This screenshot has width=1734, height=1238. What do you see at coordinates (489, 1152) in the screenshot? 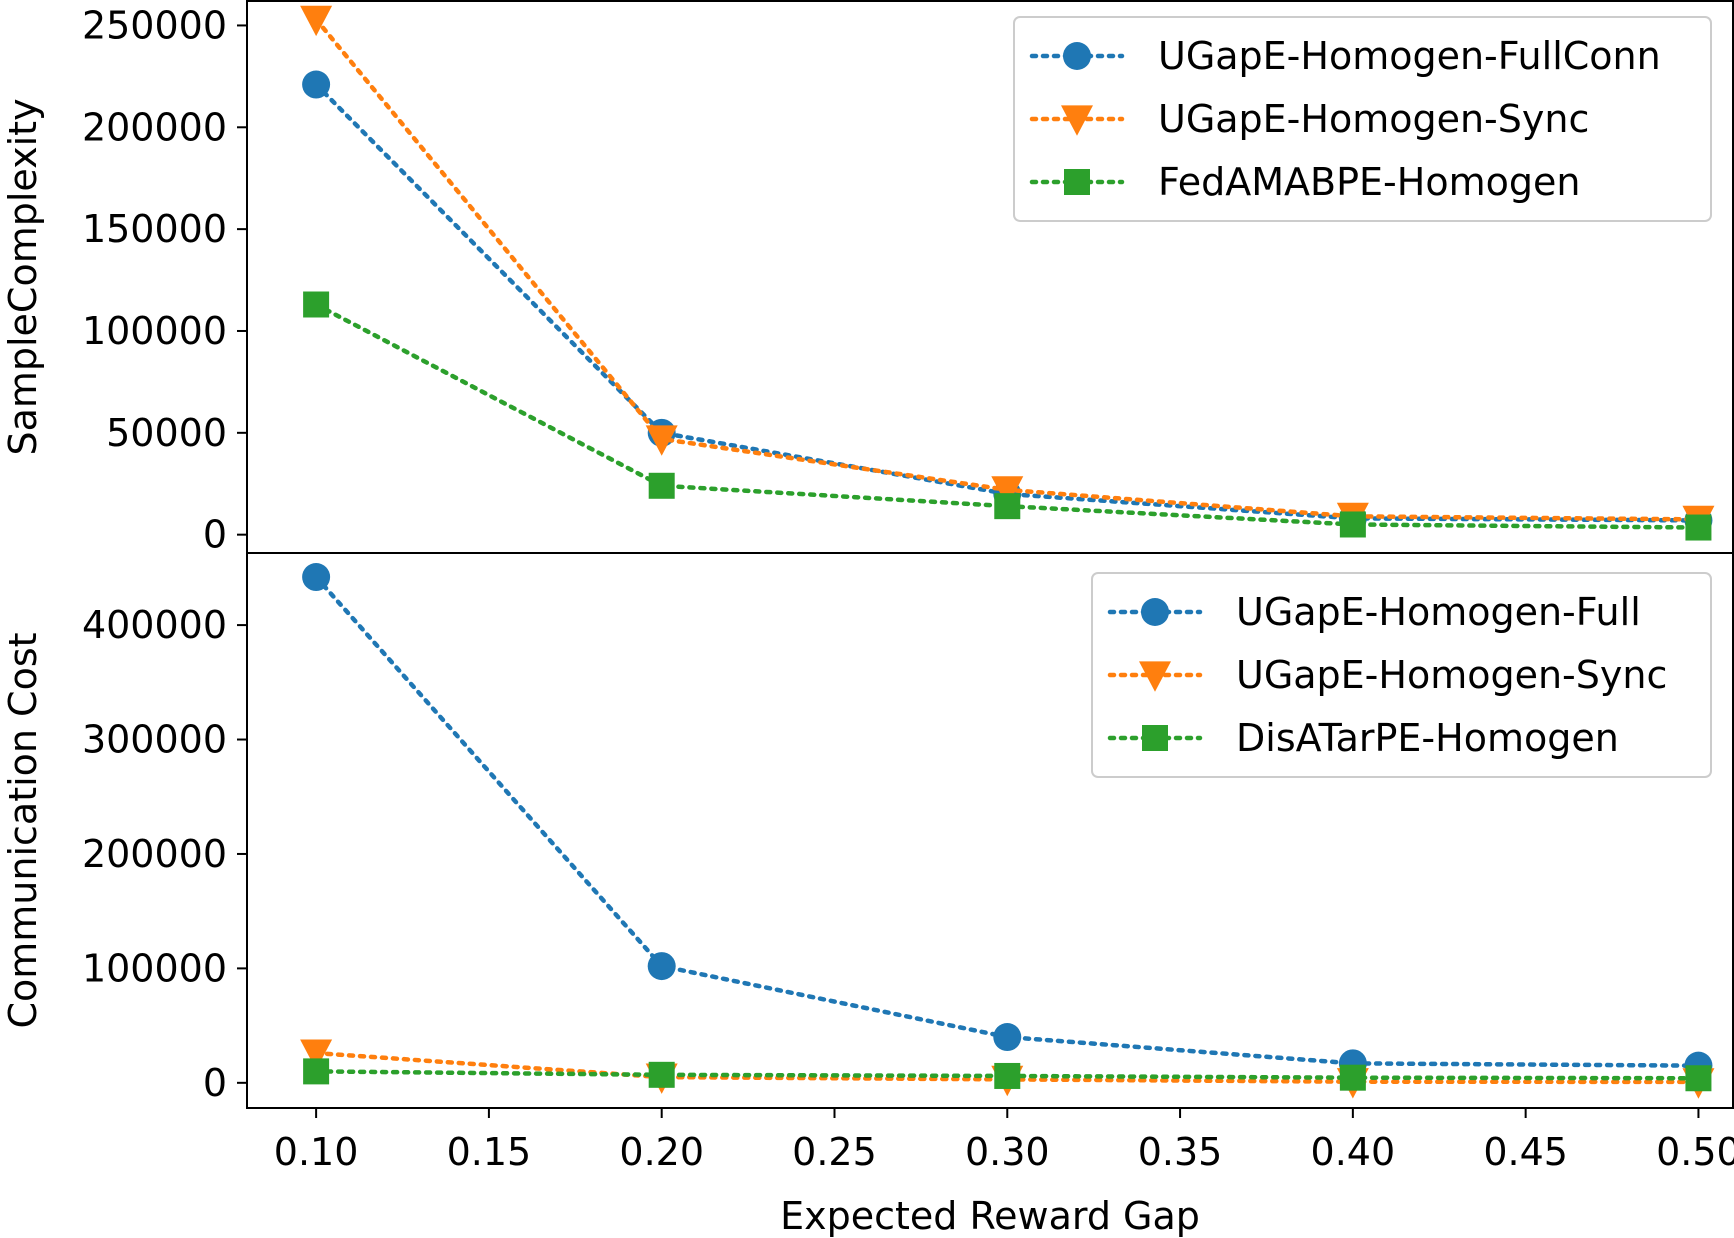
I see `x-tick-label: 0.15` at bounding box center [489, 1152].